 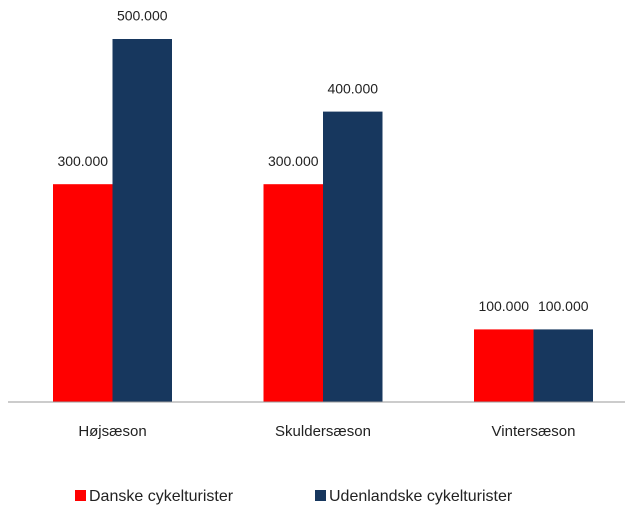 What do you see at coordinates (534, 431) in the screenshot?
I see `x-tick-label: Vintersæson` at bounding box center [534, 431].